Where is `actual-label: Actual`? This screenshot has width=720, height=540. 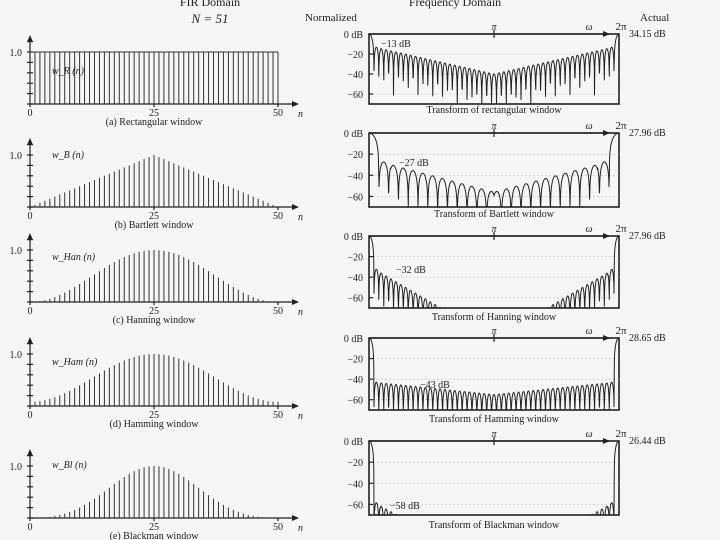
actual-label: Actual is located at coordinates (654, 18).